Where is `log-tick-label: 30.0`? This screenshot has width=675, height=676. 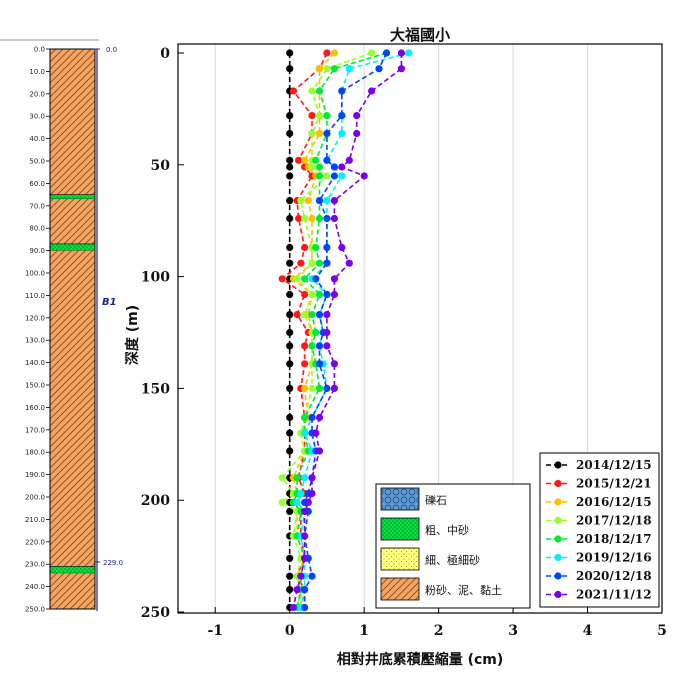
log-tick-label: 30.0 is located at coordinates (37, 117).